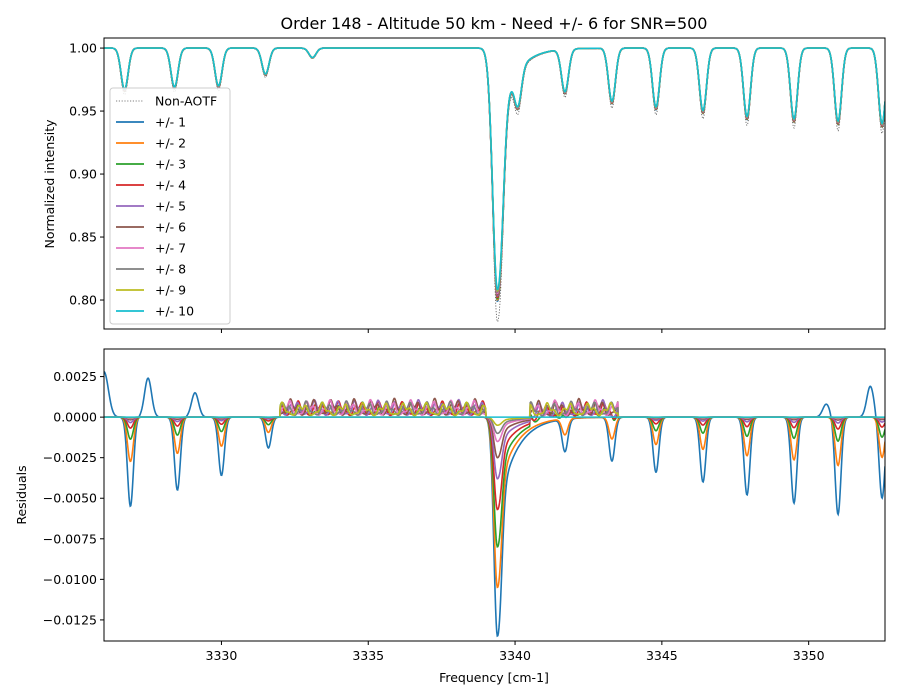  What do you see at coordinates (170, 290) in the screenshot?
I see `legend-entry-label: +/- 9` at bounding box center [170, 290].